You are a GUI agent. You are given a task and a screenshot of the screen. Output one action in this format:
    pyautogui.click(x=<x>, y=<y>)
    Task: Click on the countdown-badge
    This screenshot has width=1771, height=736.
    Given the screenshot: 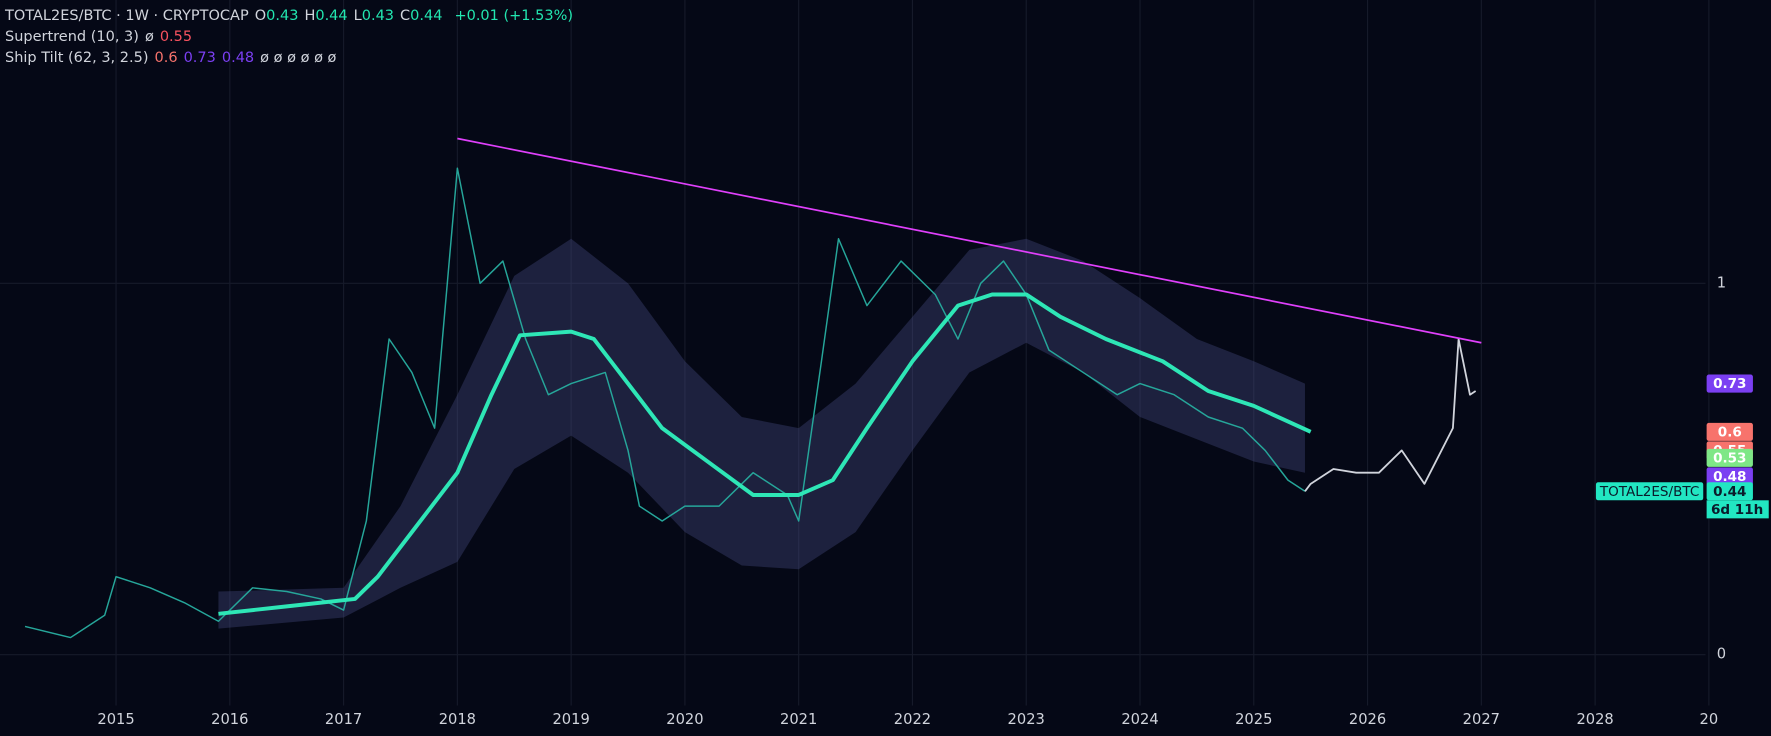 What is the action you would take?
    pyautogui.click(x=1737, y=509)
    